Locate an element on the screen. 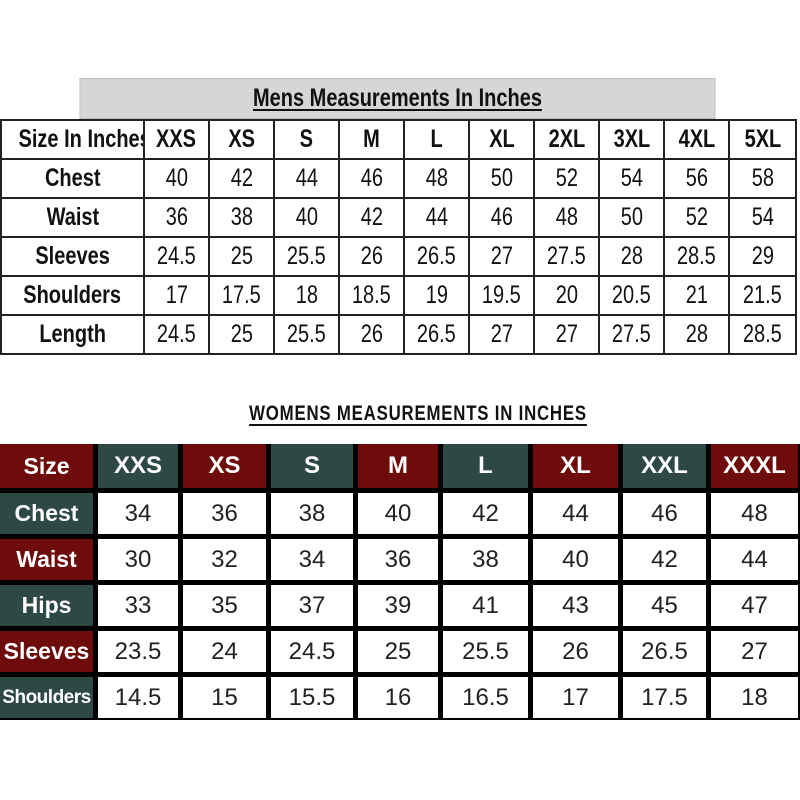 This screenshot has width=800, height=800. measurement-cell: 26.5 is located at coordinates (664, 651).